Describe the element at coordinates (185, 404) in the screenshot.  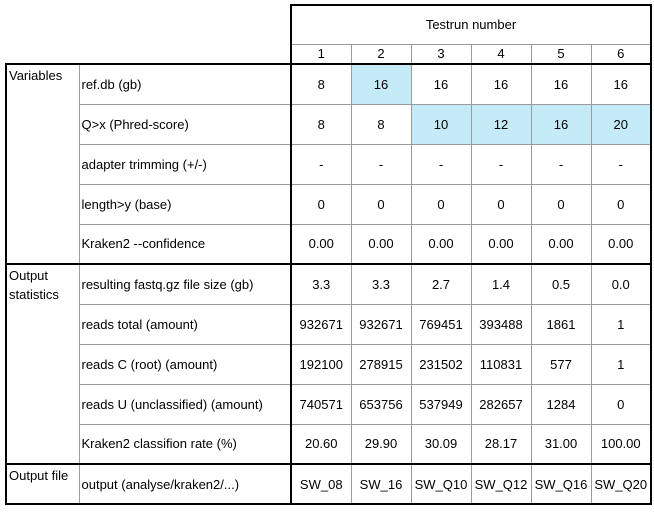
I see `row-label: reads U (unclassified) (amount)` at that location.